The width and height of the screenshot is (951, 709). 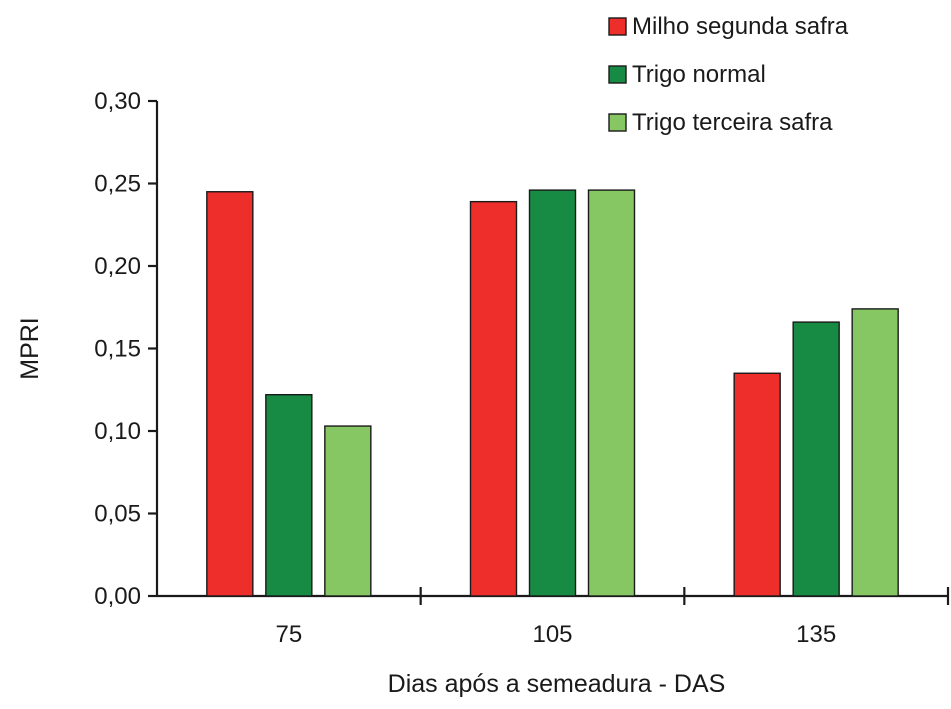 I want to click on x-tick-label: 75, so click(x=288, y=634).